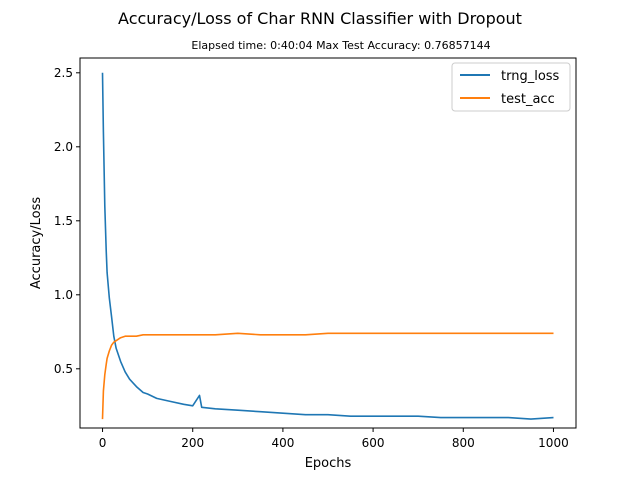 This screenshot has width=640, height=480. I want to click on x-tick-label: 200, so click(192, 443).